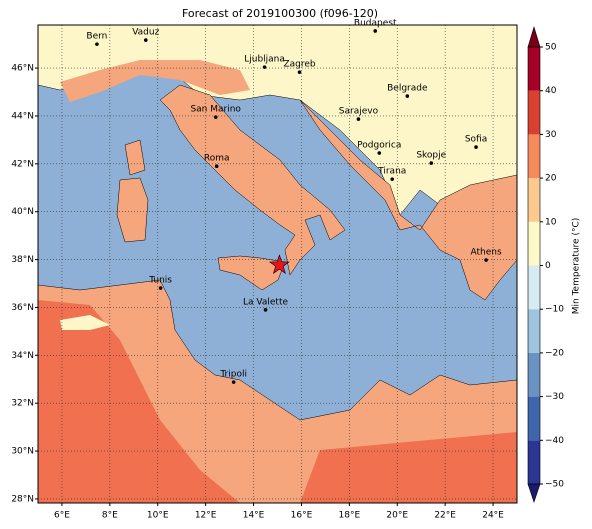 The width and height of the screenshot is (592, 529). What do you see at coordinates (265, 302) in the screenshot?
I see `city-label: La Valette` at bounding box center [265, 302].